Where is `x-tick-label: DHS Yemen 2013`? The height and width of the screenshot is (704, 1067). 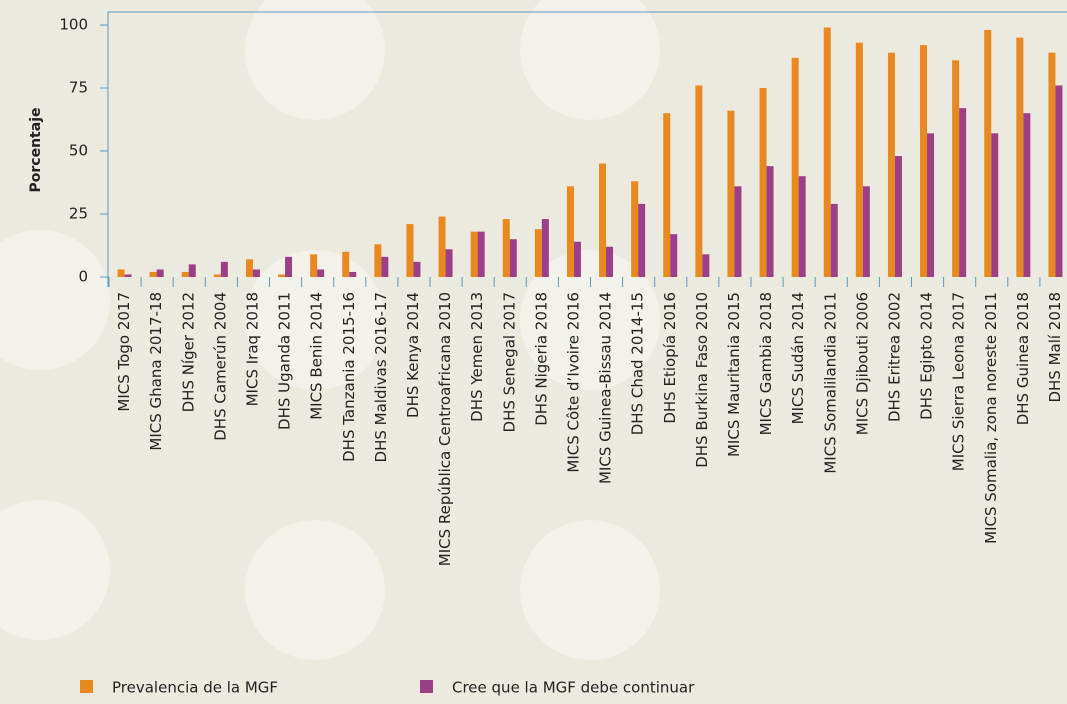
x-tick-label: DHS Yemen 2013 is located at coordinates (477, 357).